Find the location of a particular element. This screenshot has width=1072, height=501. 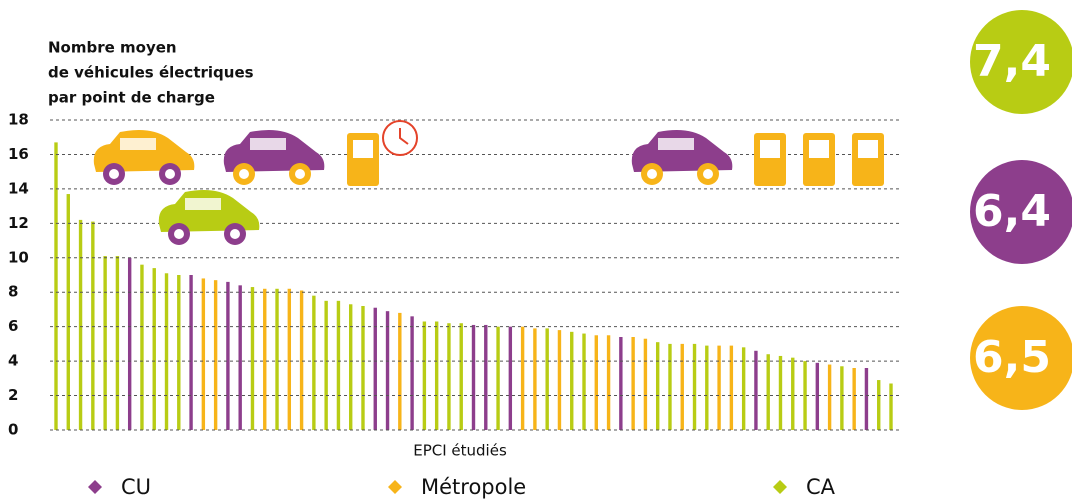

legend-item: Métropole is located at coordinates (457, 487).